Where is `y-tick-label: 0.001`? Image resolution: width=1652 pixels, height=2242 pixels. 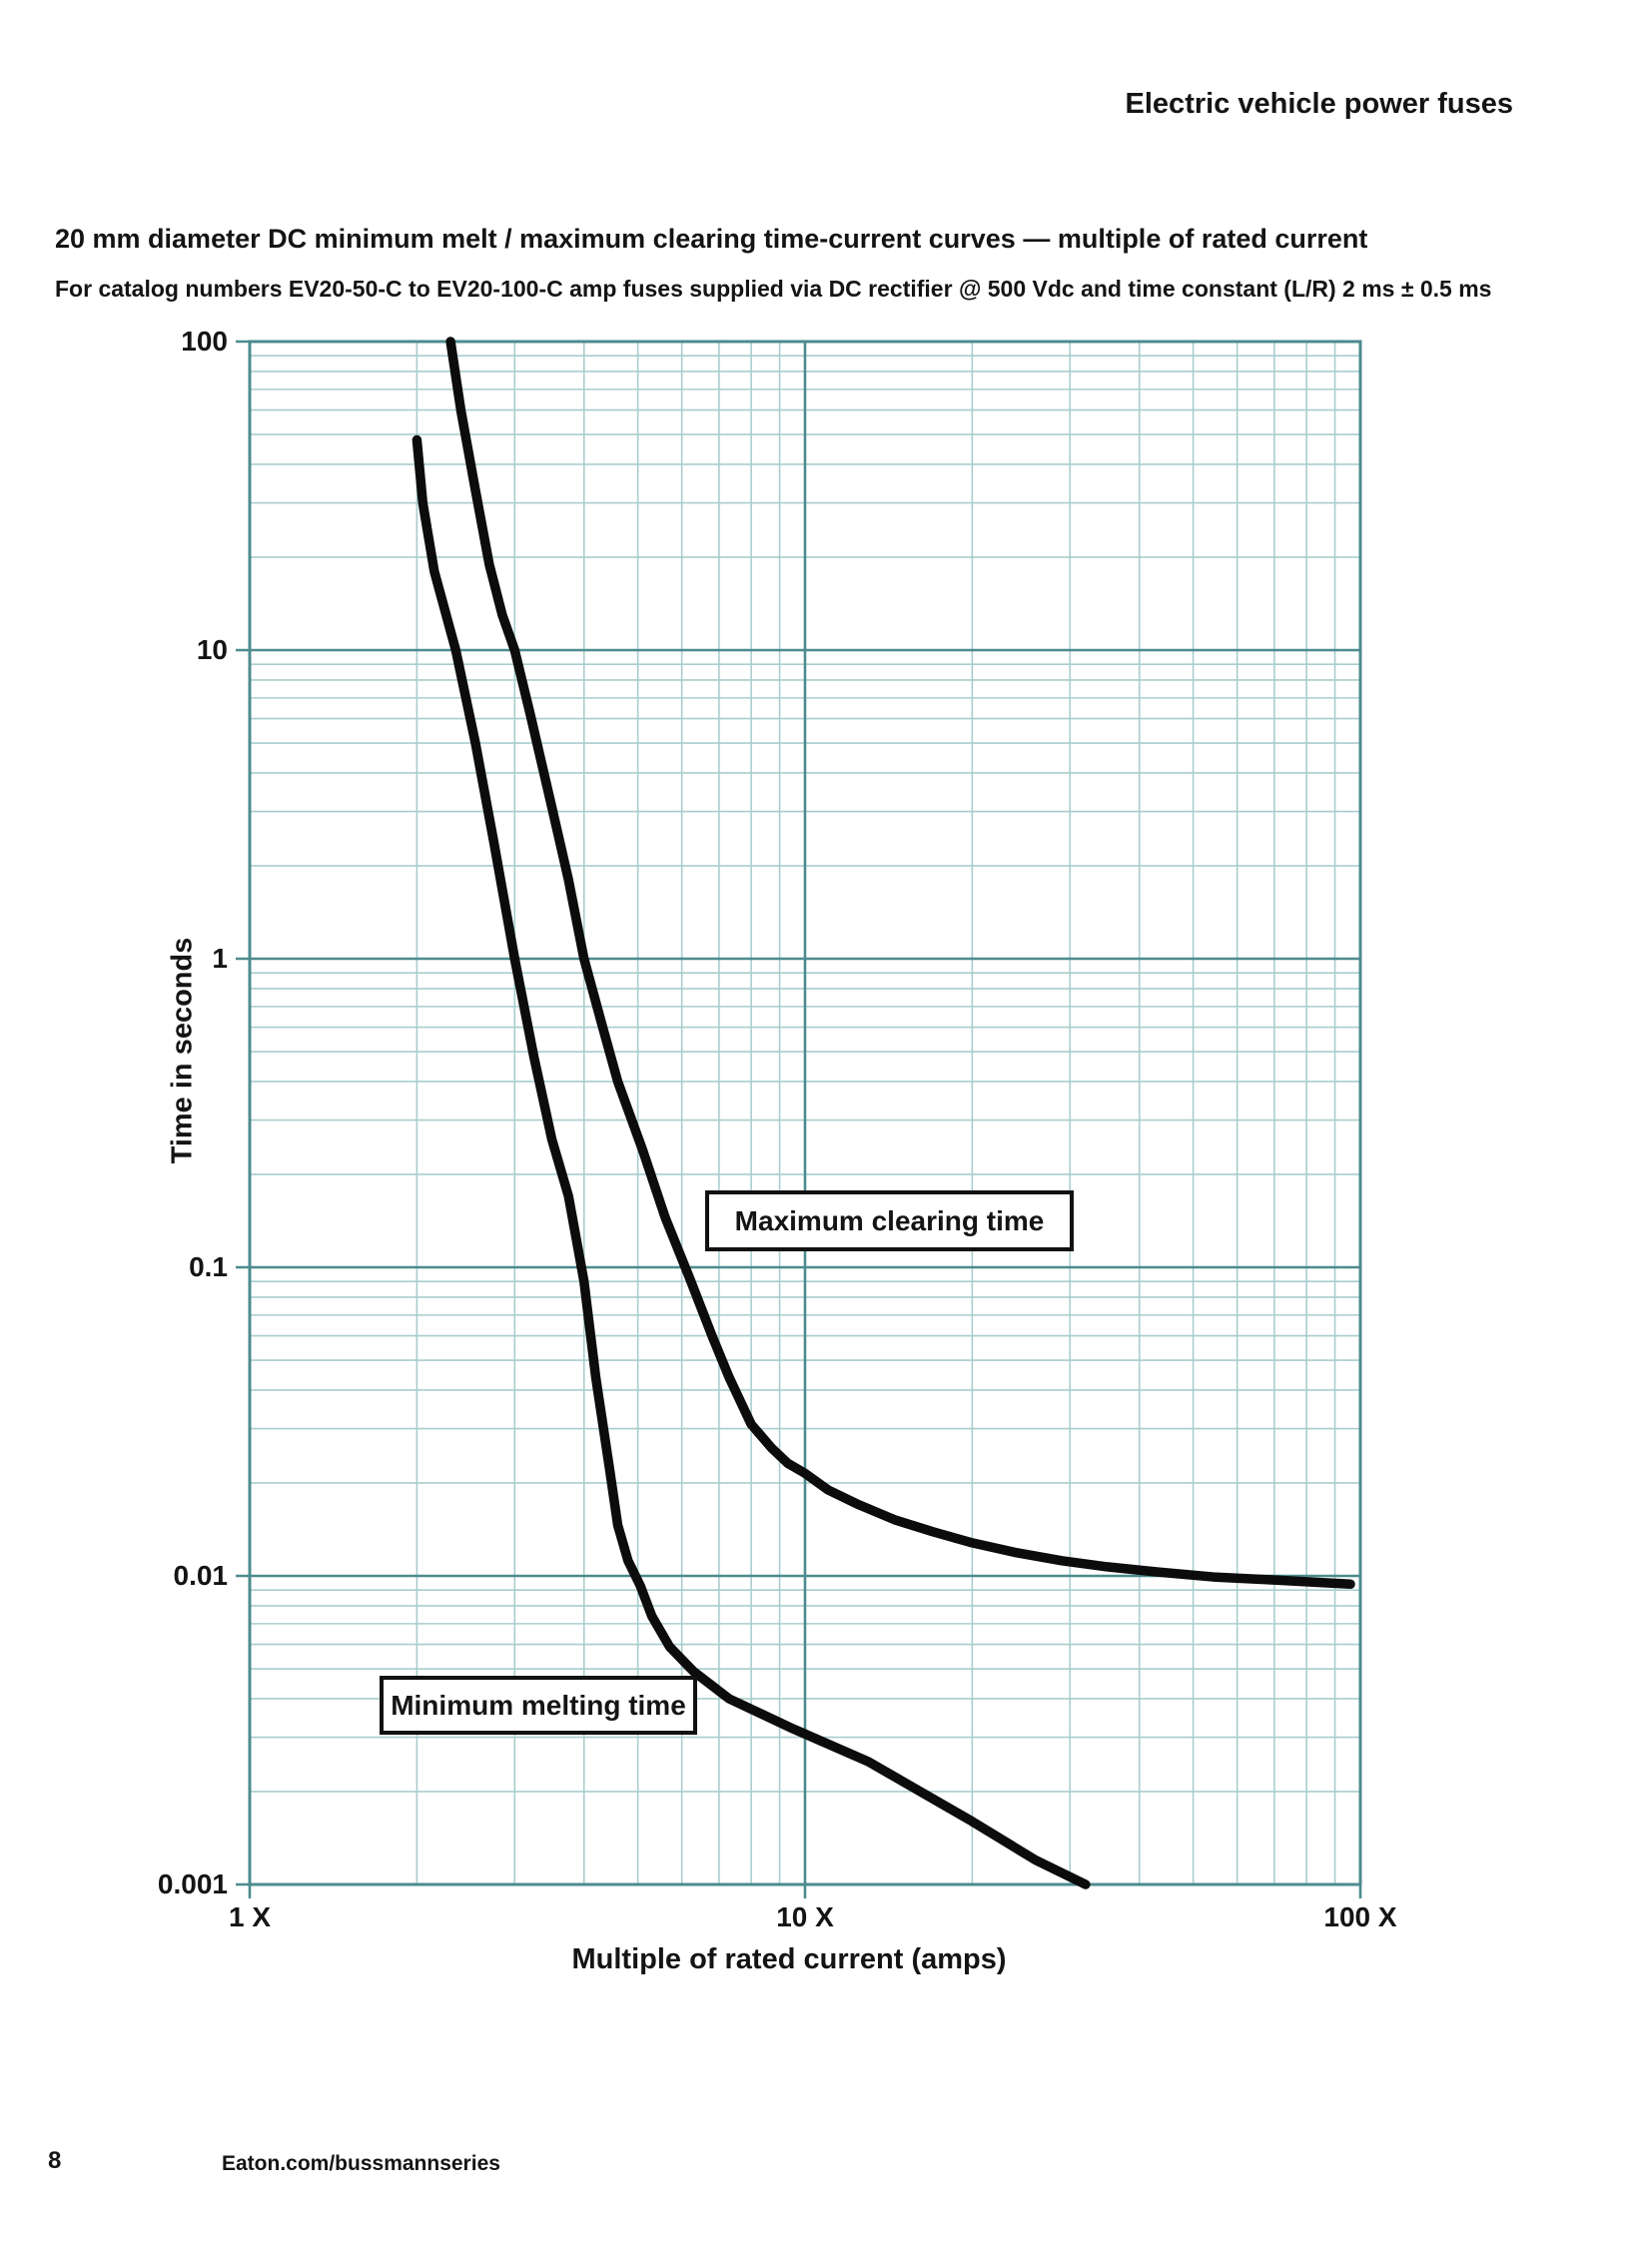 y-tick-label: 0.001 is located at coordinates (192, 1883).